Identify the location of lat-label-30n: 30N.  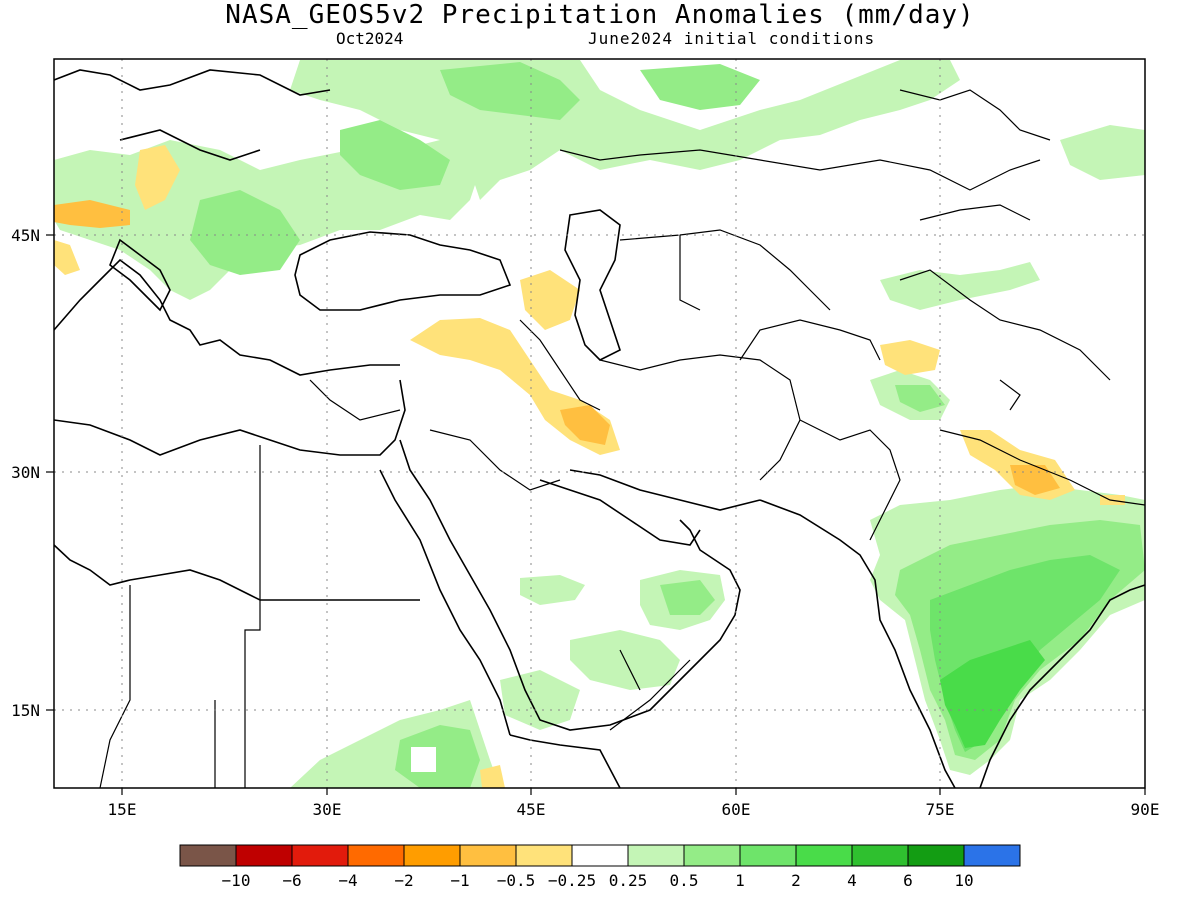
(25, 472).